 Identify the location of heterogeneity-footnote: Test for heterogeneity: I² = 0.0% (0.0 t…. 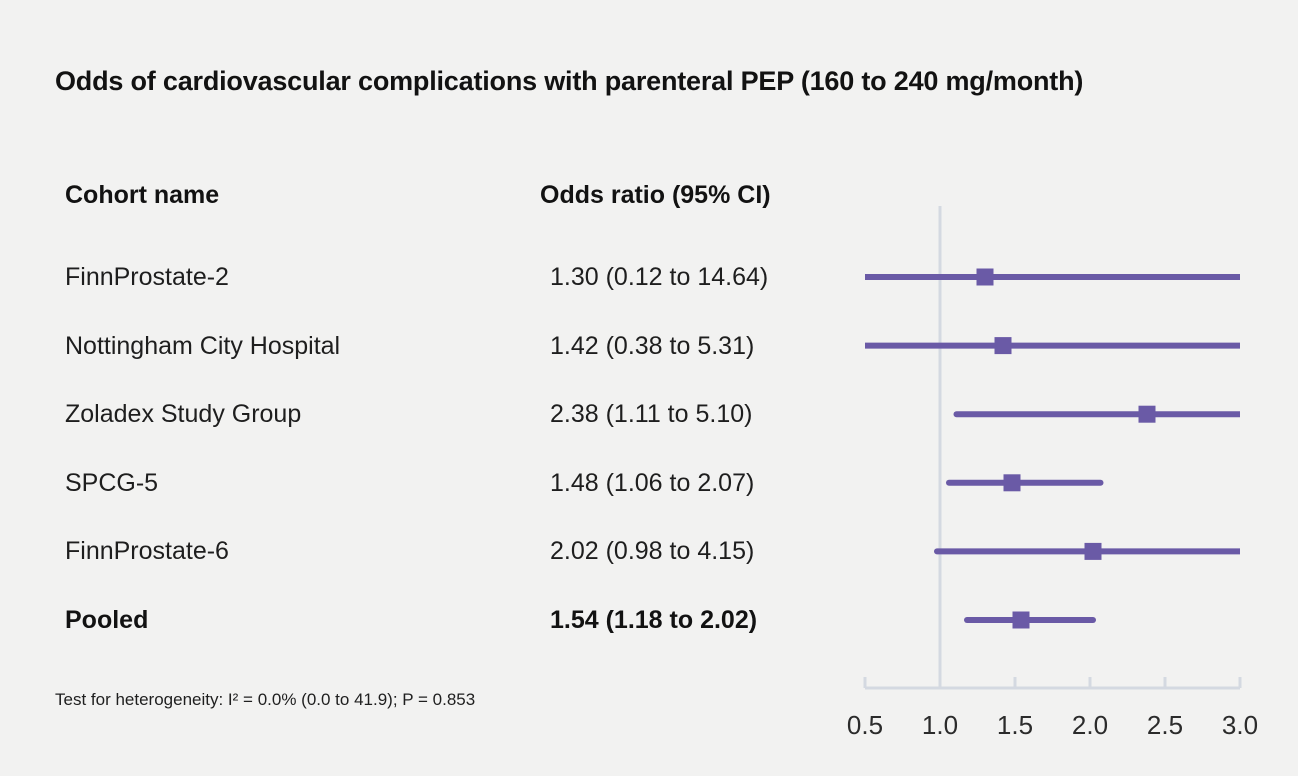
(265, 699).